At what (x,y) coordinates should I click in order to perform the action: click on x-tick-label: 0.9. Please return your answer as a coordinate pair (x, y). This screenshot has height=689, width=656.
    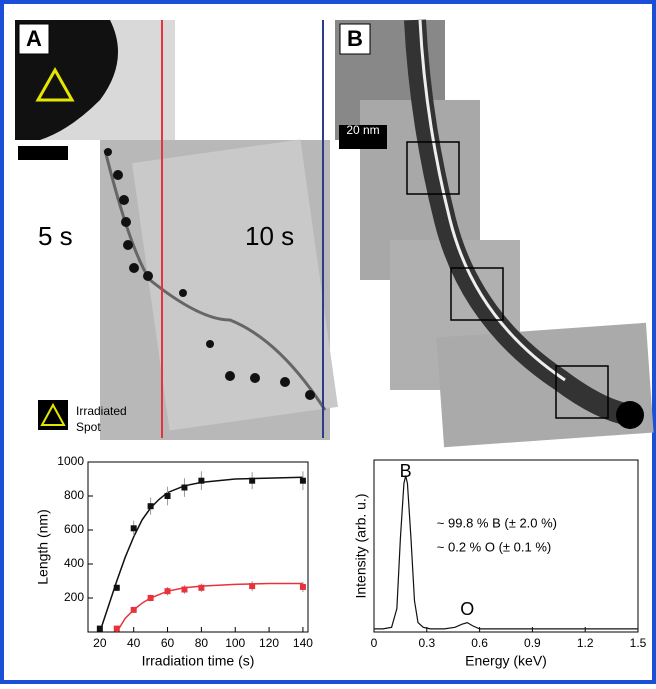
    Looking at the image, I should click on (532, 643).